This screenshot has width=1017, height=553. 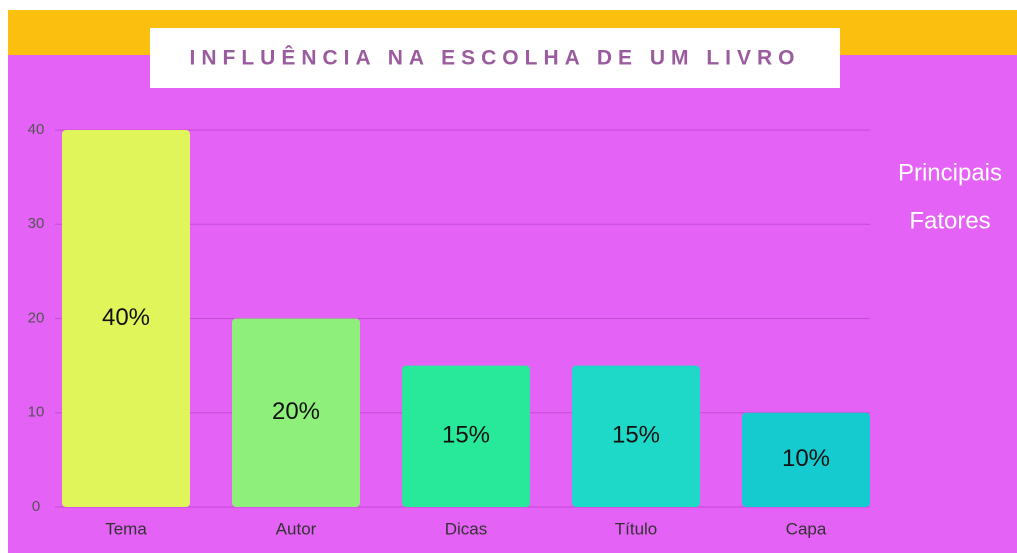 What do you see at coordinates (296, 528) in the screenshot?
I see `x-tick-label: Autor` at bounding box center [296, 528].